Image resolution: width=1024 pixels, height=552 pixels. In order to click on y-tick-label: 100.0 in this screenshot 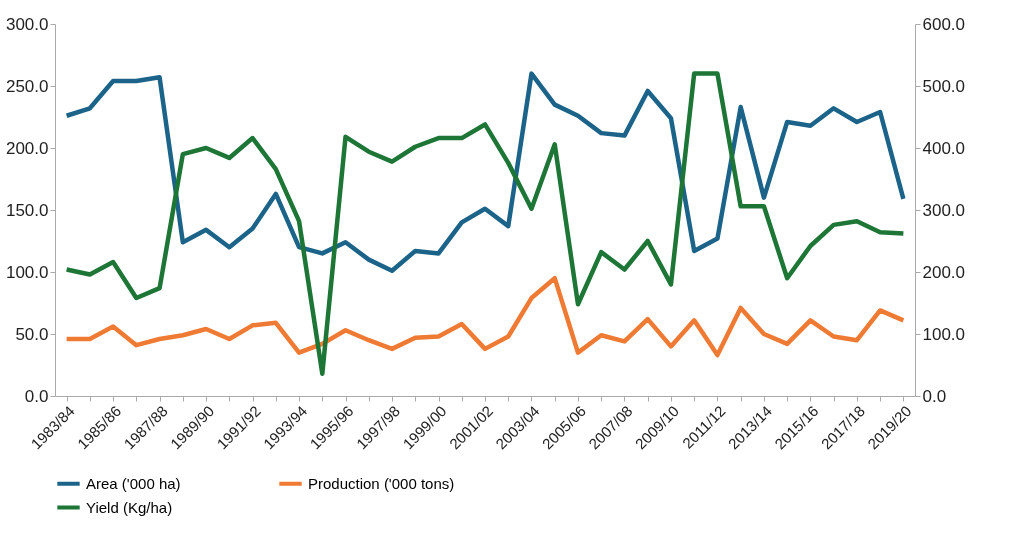, I will do `click(27, 272)`.